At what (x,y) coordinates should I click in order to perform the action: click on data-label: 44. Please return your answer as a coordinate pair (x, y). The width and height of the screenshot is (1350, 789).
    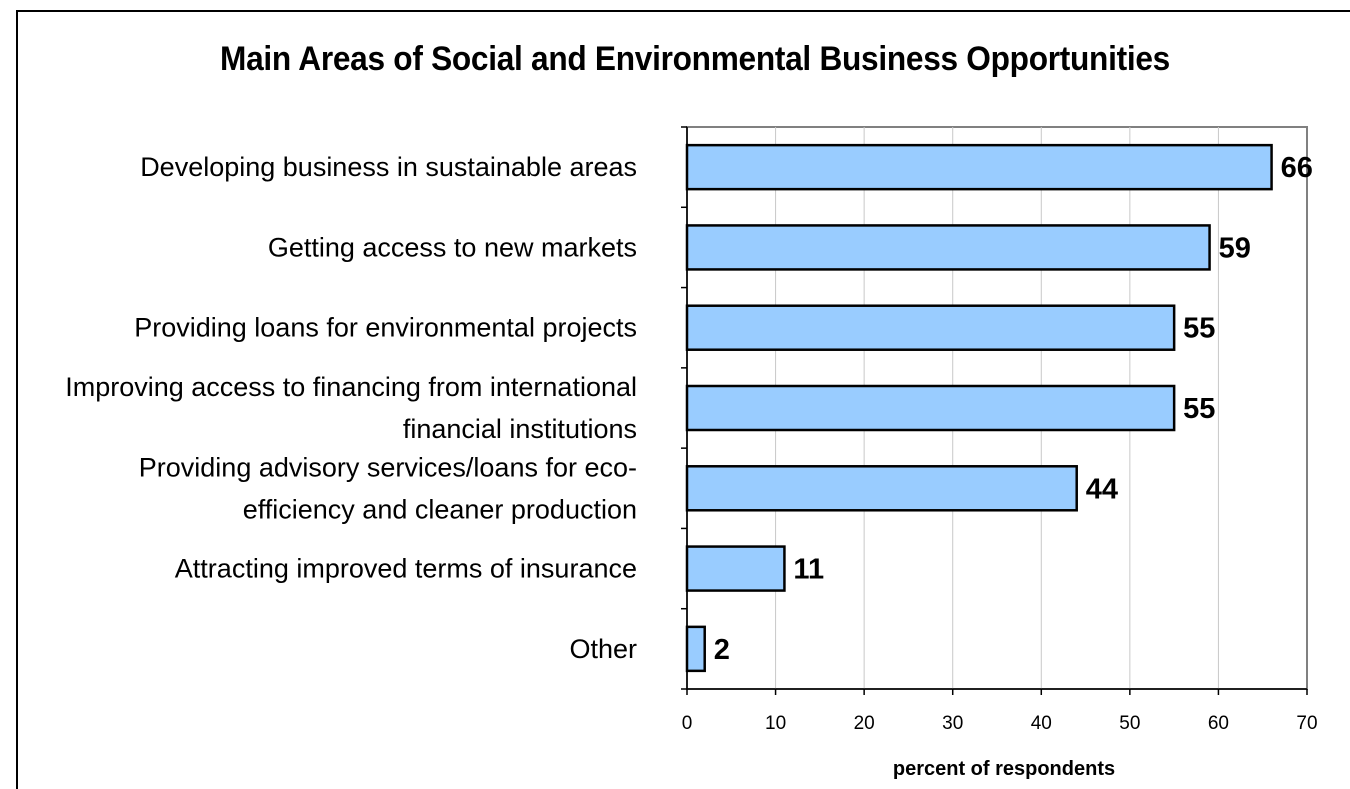
    Looking at the image, I should click on (1102, 489).